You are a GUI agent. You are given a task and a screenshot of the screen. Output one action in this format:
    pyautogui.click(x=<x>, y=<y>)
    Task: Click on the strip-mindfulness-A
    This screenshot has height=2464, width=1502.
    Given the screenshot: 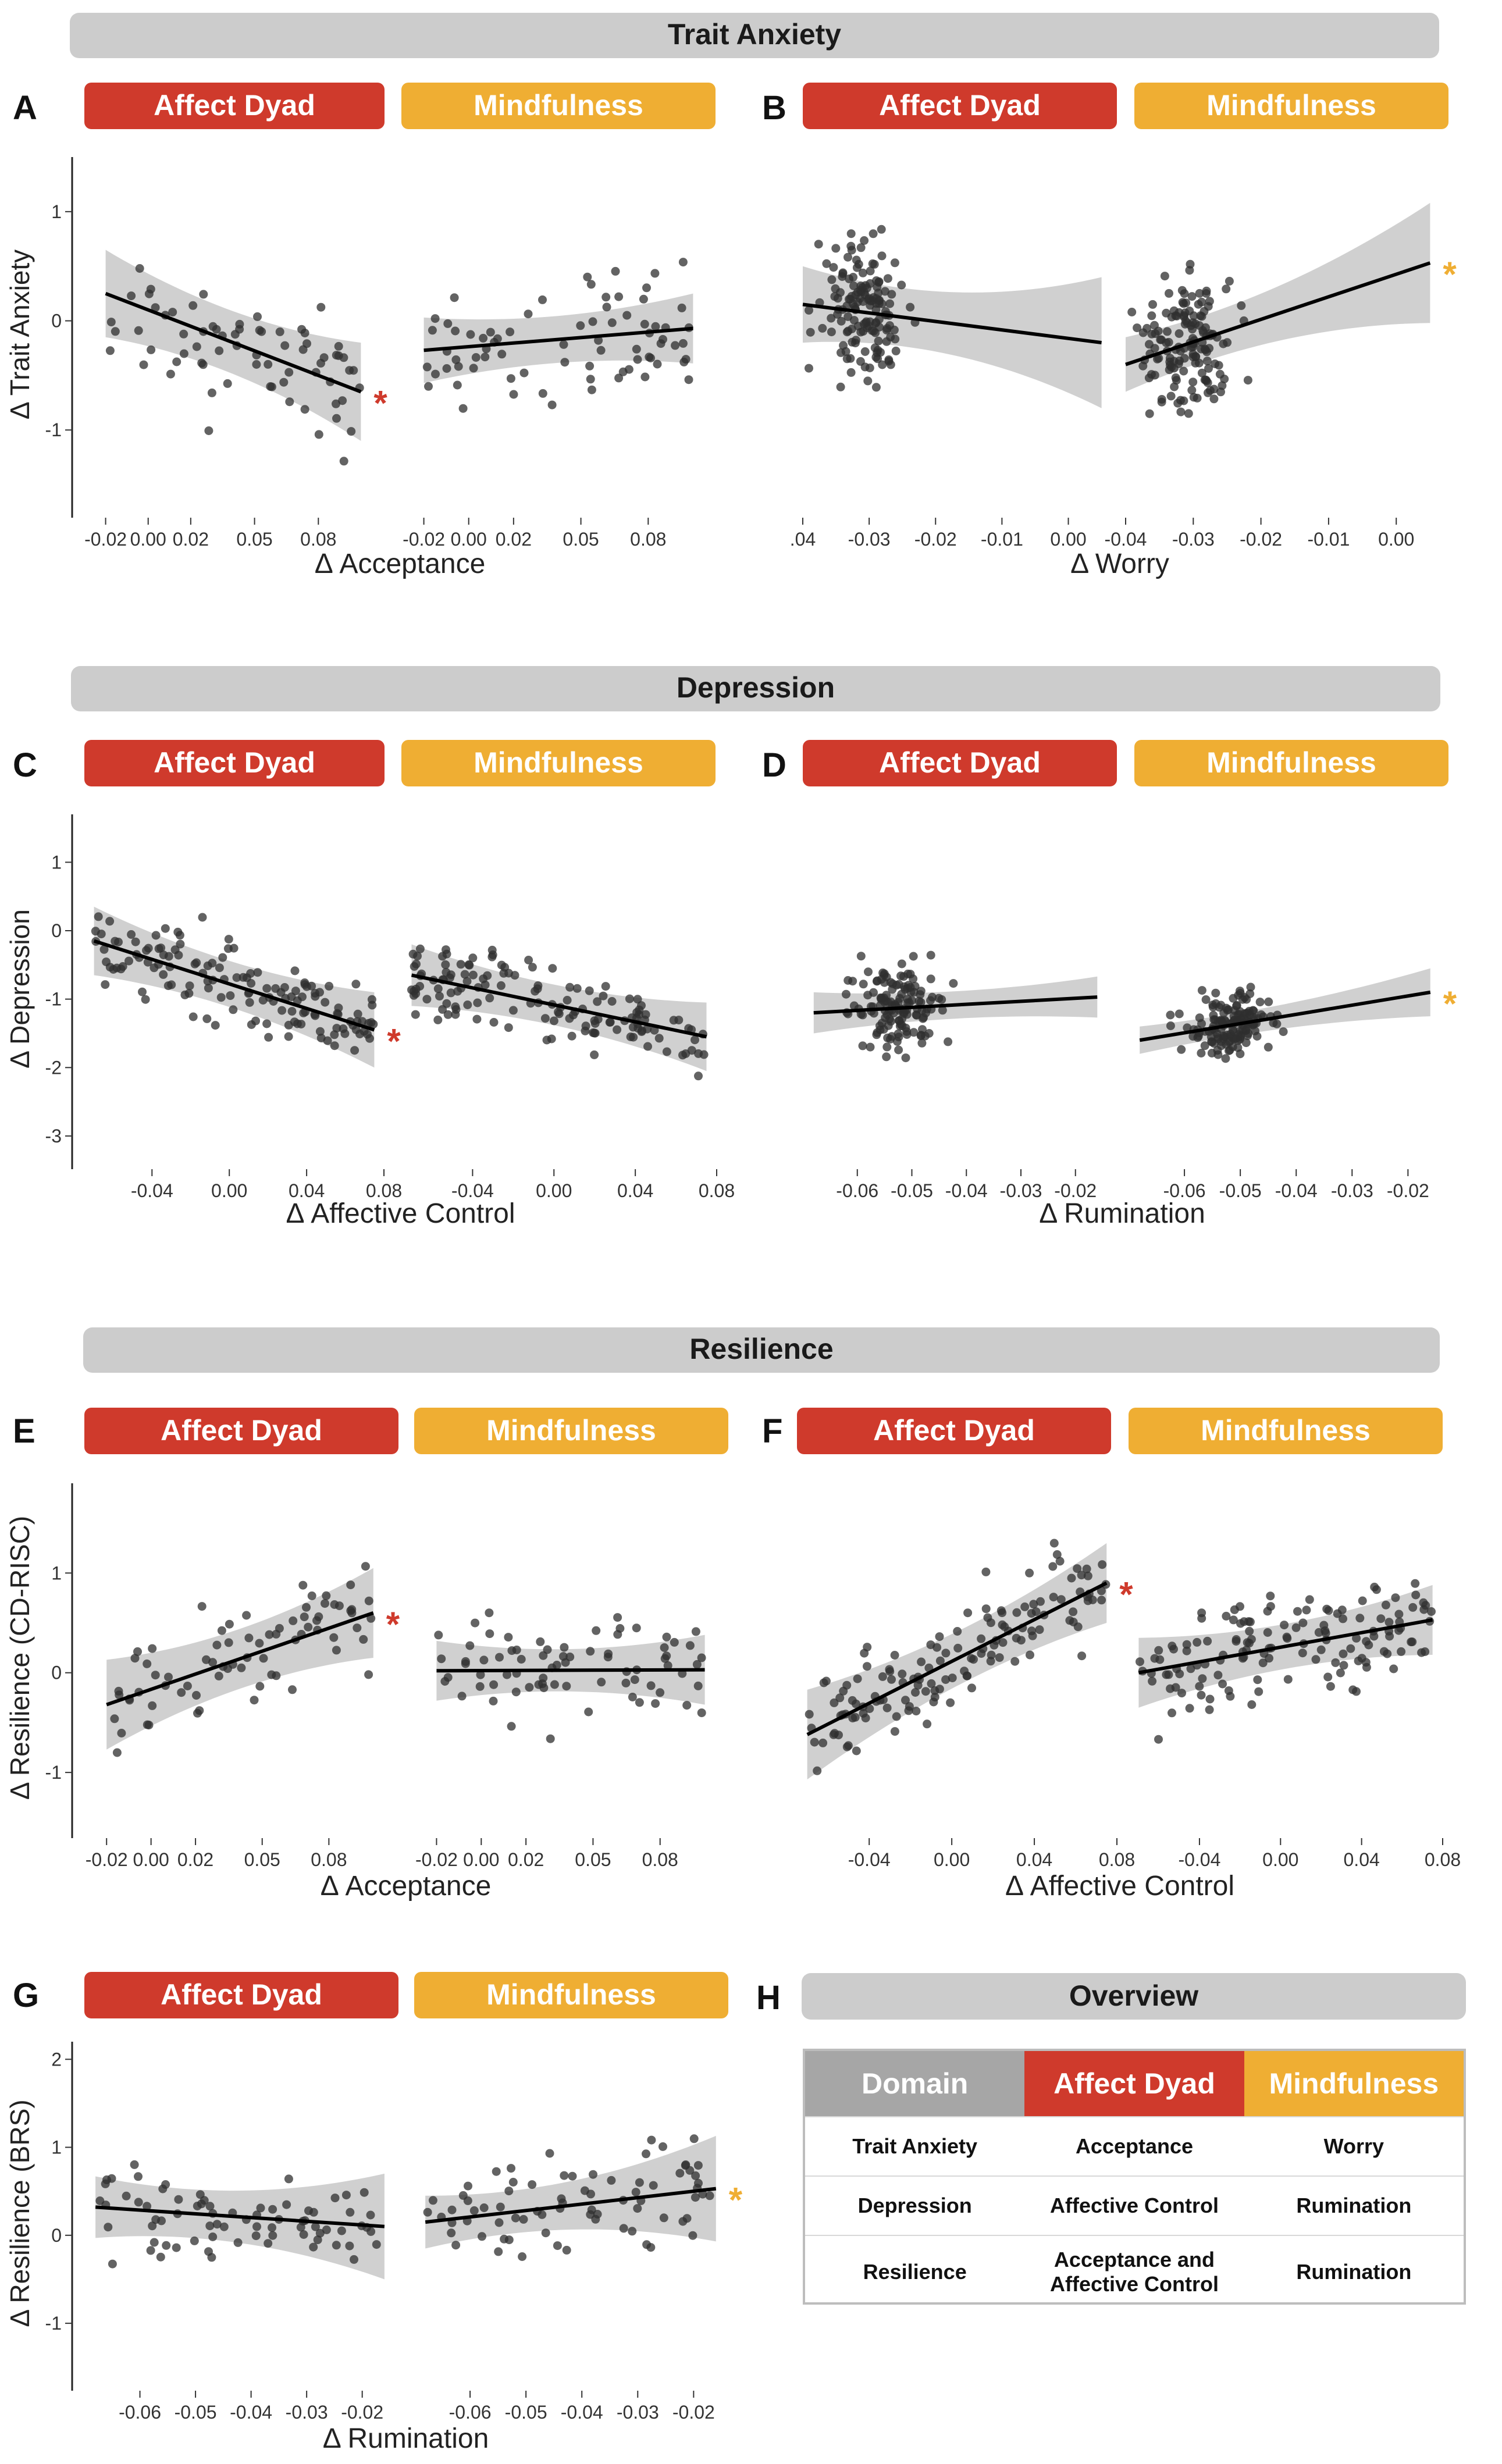 What is the action you would take?
    pyautogui.click(x=558, y=106)
    